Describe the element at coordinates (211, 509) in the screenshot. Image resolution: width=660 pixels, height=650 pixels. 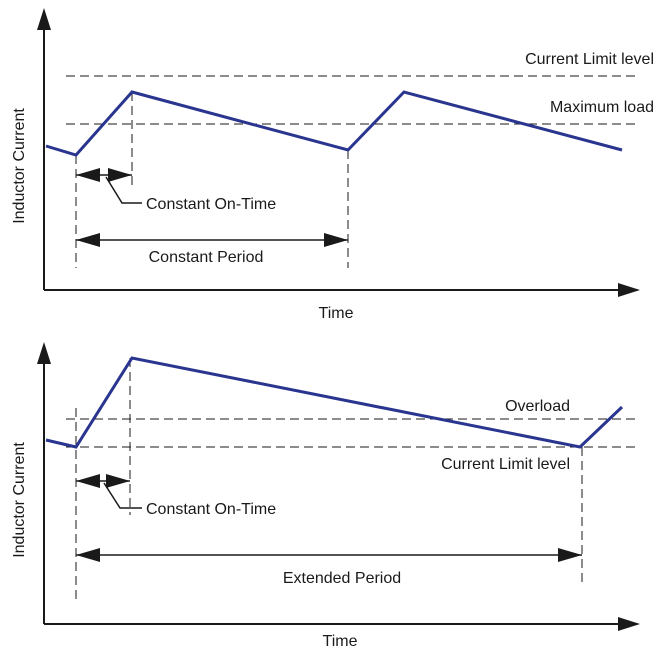
I see `bottom-on-time-label: Constant On-Time` at that location.